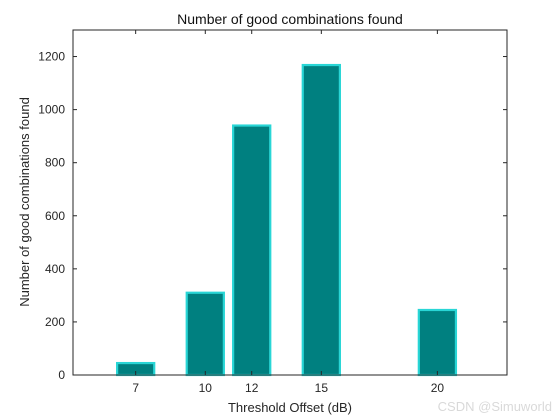 This screenshot has height=420, width=560. What do you see at coordinates (135, 388) in the screenshot?
I see `x-tick-label: 7` at bounding box center [135, 388].